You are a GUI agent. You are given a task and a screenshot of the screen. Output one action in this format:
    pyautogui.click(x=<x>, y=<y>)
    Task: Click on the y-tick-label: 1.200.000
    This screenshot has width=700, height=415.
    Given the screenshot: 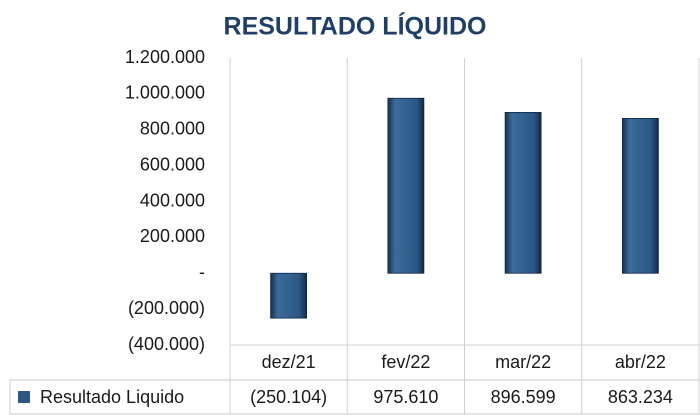 What is the action you would take?
    pyautogui.click(x=165, y=57)
    